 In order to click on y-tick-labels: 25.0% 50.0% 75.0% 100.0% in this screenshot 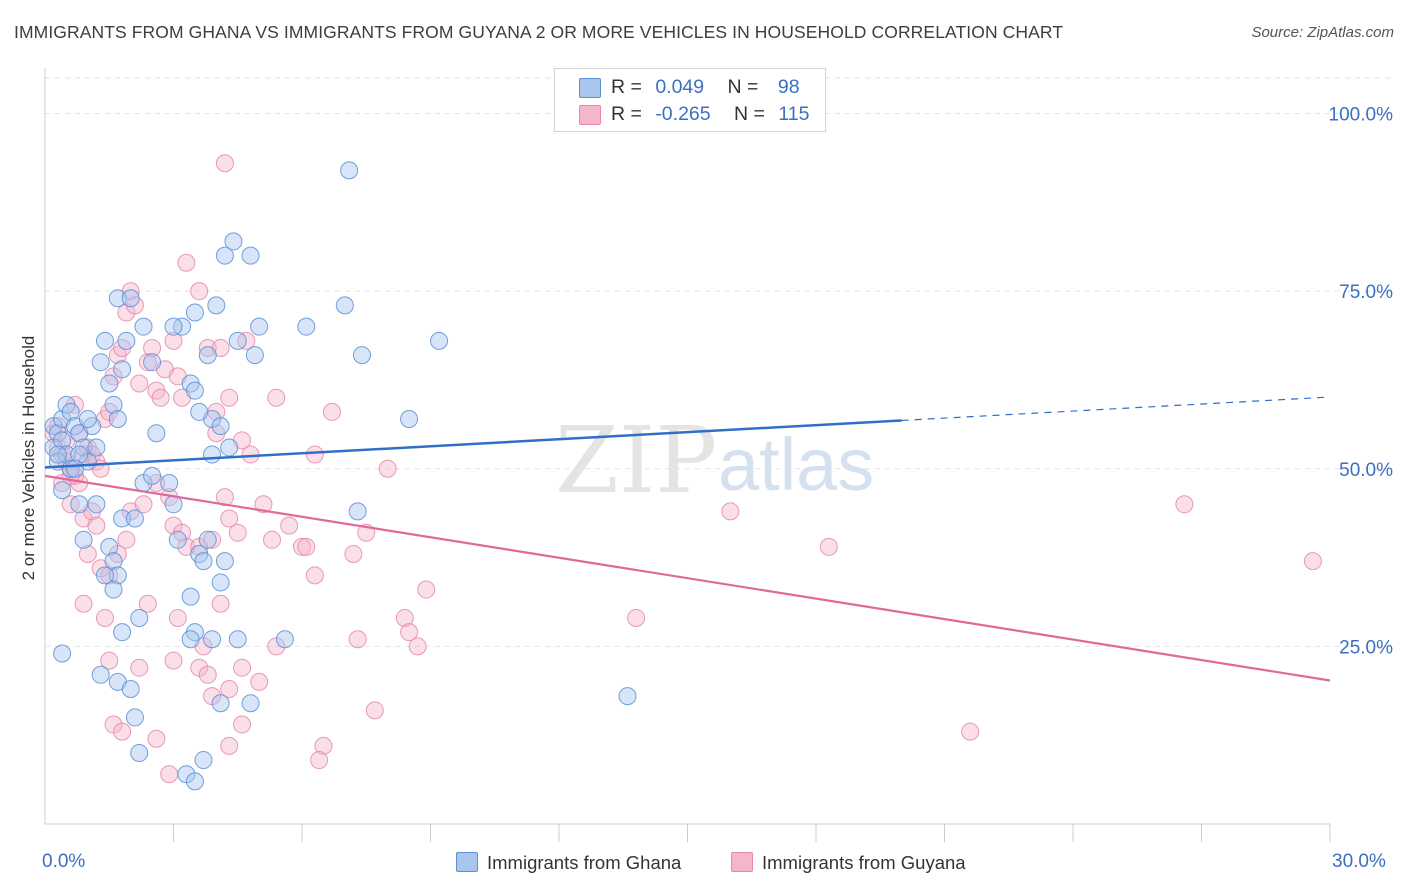, I will do `click(1361, 382)`.